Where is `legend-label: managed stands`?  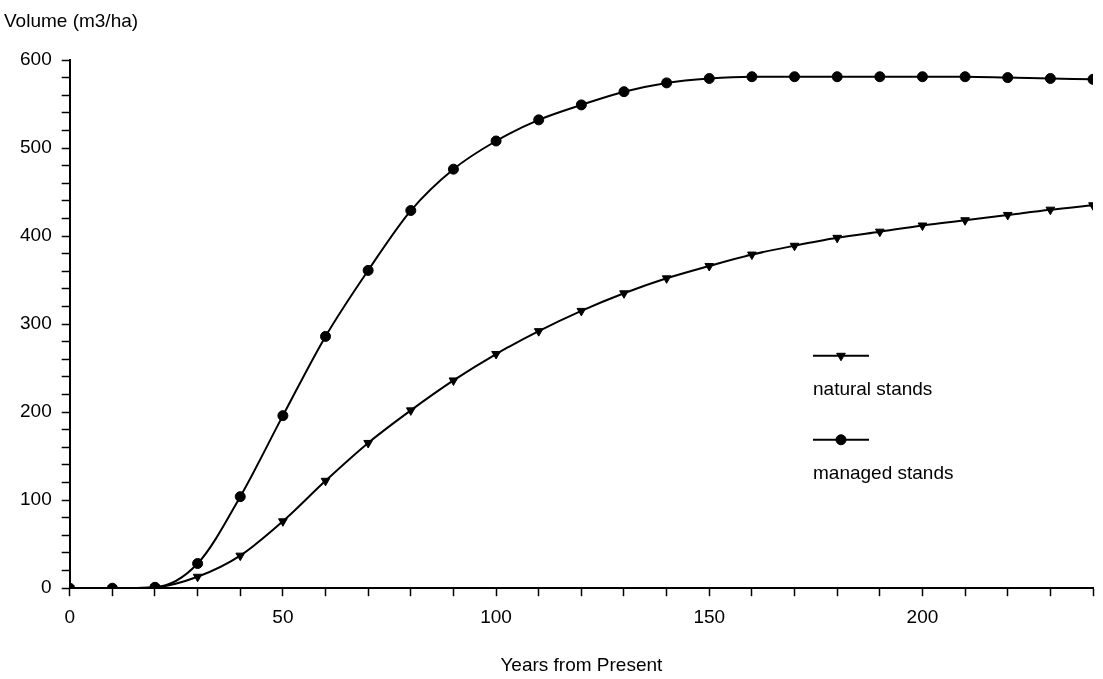
legend-label: managed stands is located at coordinates (883, 473).